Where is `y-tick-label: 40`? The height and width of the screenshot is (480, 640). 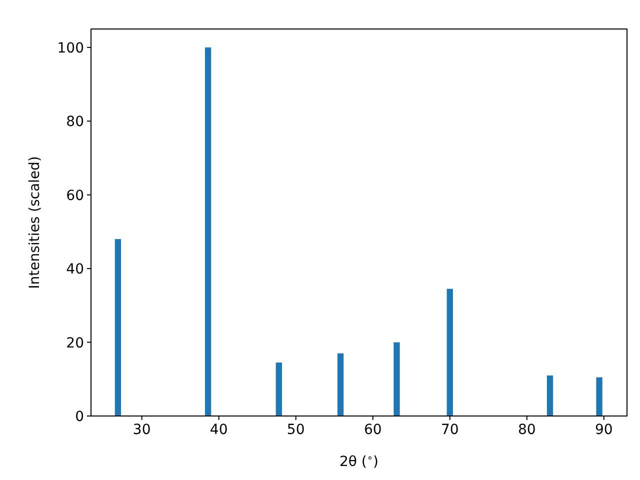 y-tick-label: 40 is located at coordinates (75, 270).